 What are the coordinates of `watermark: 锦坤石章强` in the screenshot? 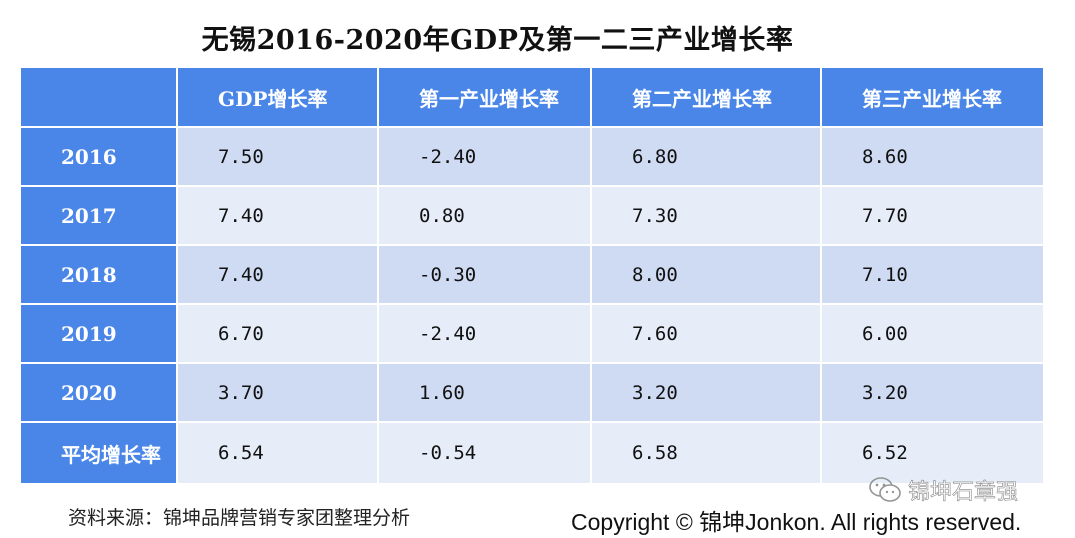 It's located at (943, 490).